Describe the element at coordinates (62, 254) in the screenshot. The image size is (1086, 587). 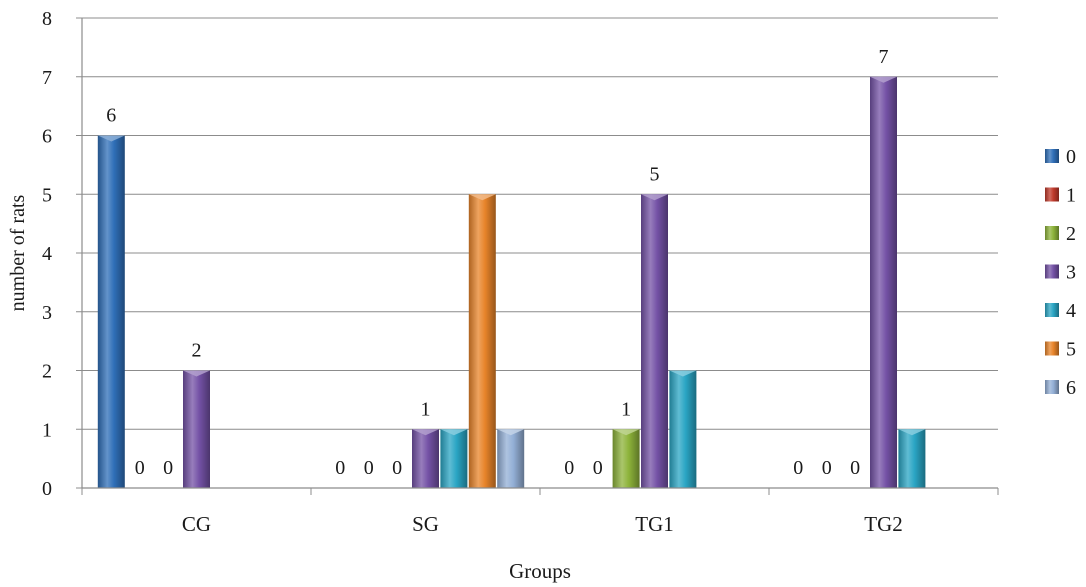
I see `y-tick-labels: 0 1 2 3 4 5 6 7 8` at that location.